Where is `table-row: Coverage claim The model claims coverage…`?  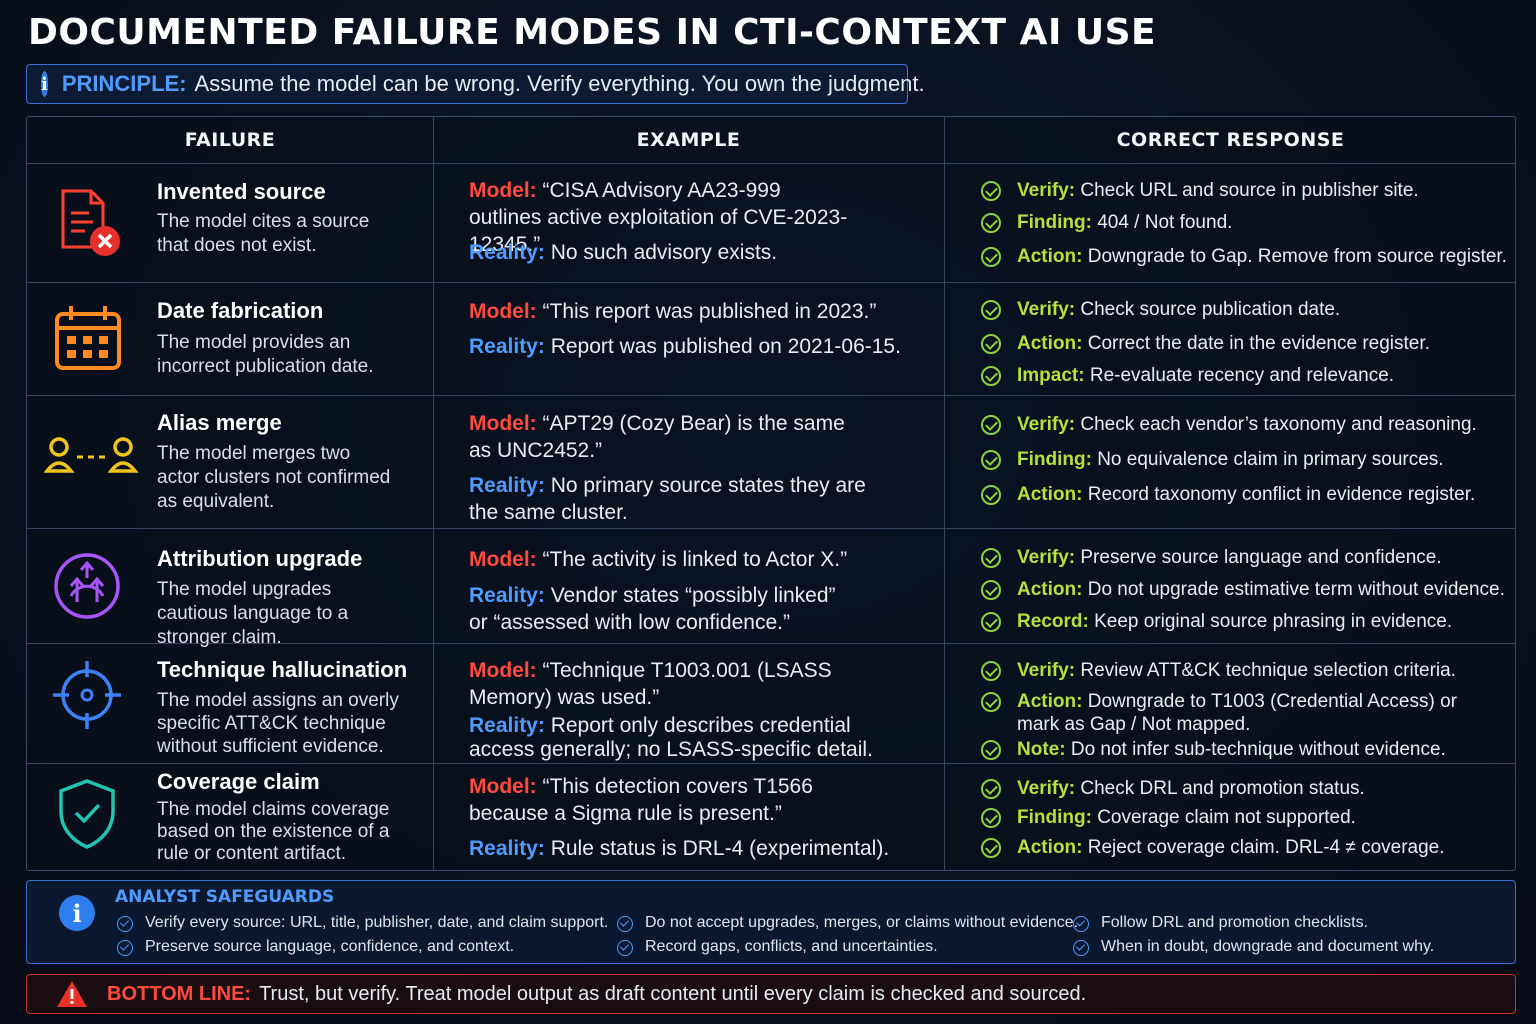
table-row: Coverage claim The model claims coverage… is located at coordinates (771, 817).